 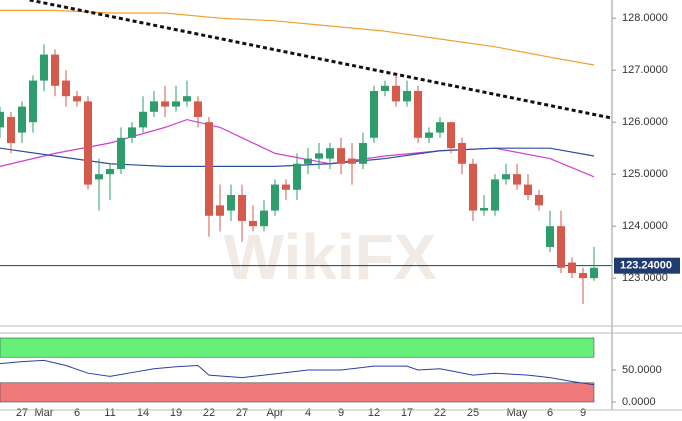 I want to click on x-tick-label: 4, so click(x=308, y=413).